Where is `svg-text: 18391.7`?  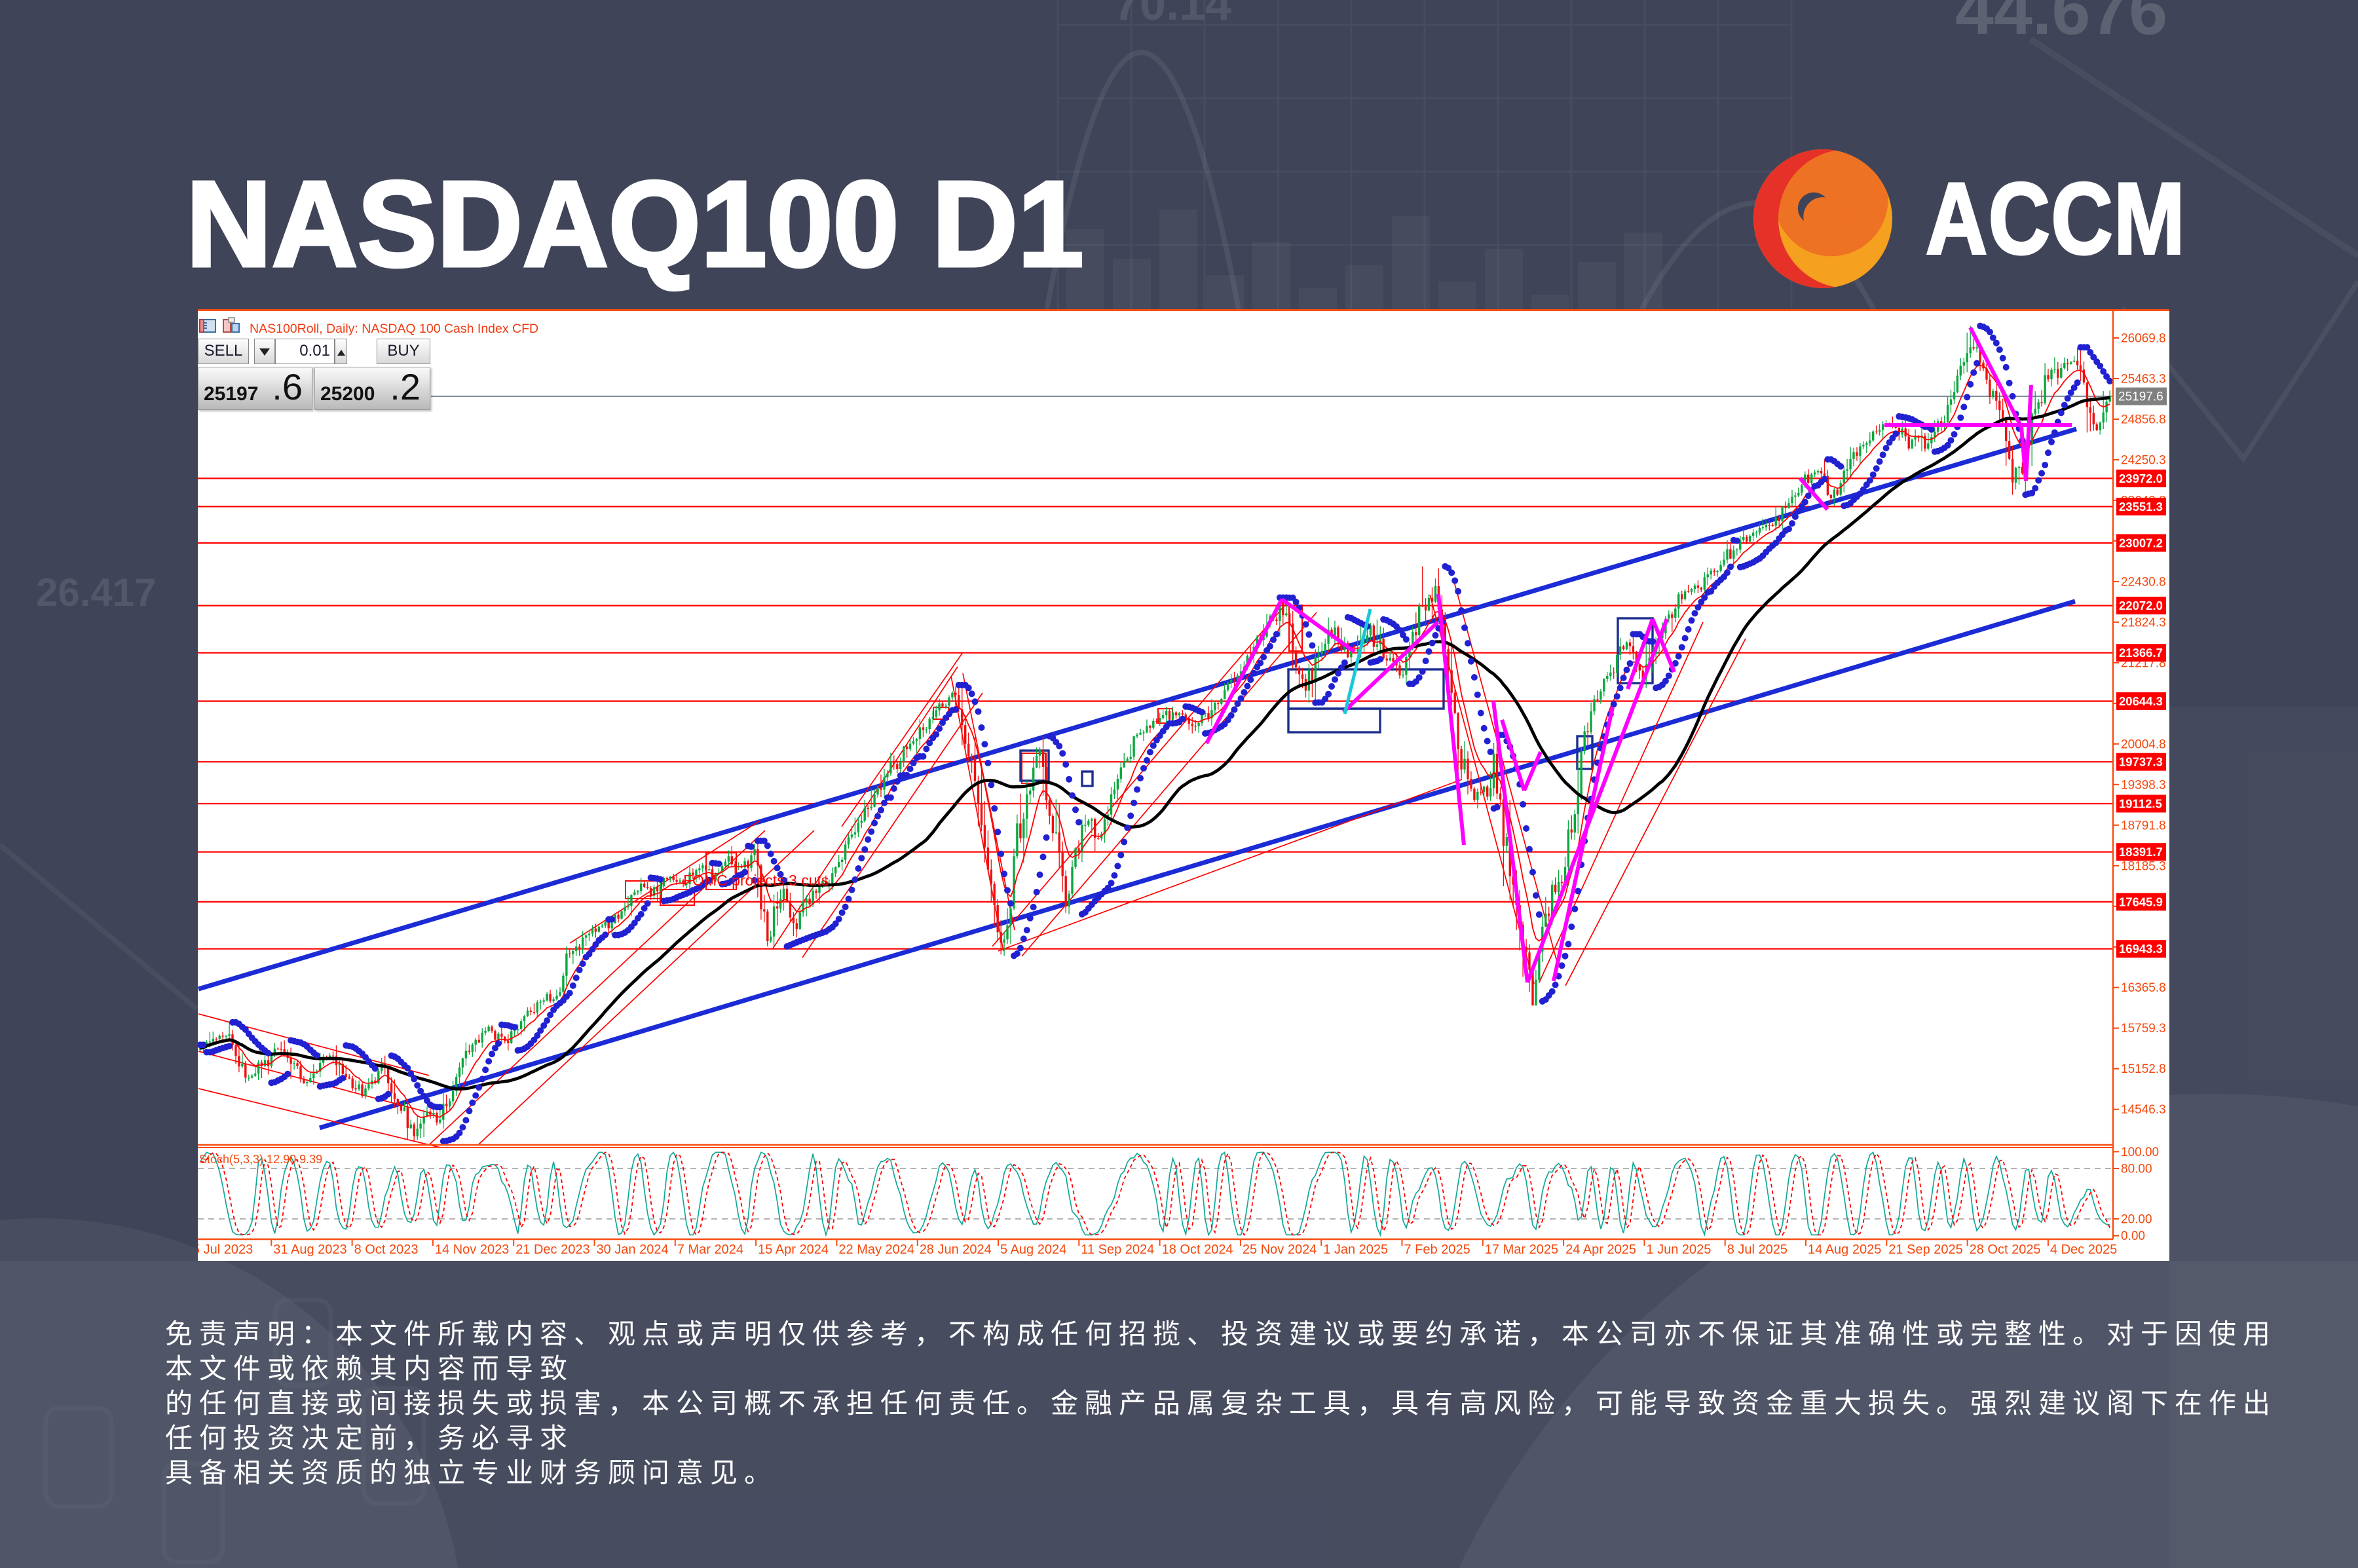 svg-text: 18391.7 is located at coordinates (2141, 852).